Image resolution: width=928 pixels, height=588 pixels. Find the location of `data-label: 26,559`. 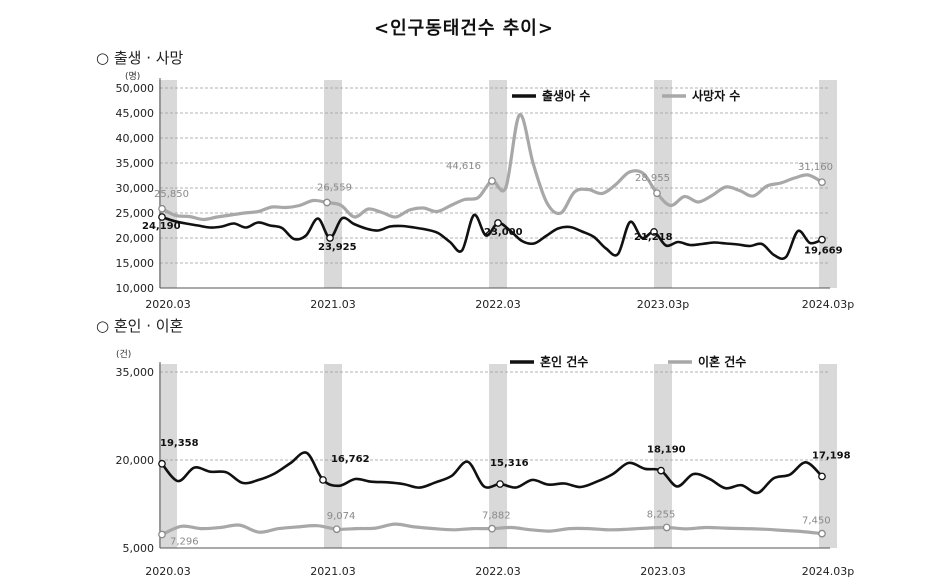

data-label: 26,559 is located at coordinates (334, 188).